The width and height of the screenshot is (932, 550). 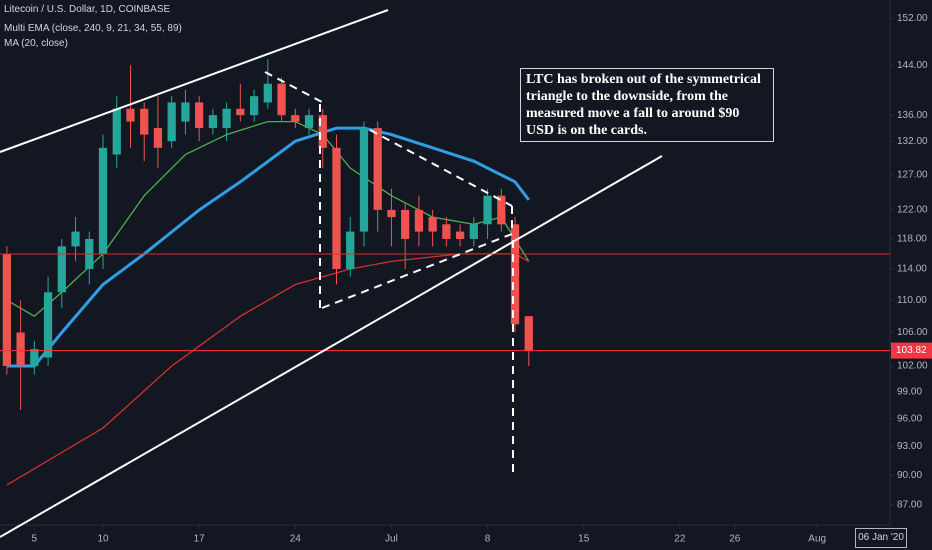 What do you see at coordinates (735, 539) in the screenshot?
I see `x-tick-label: 26` at bounding box center [735, 539].